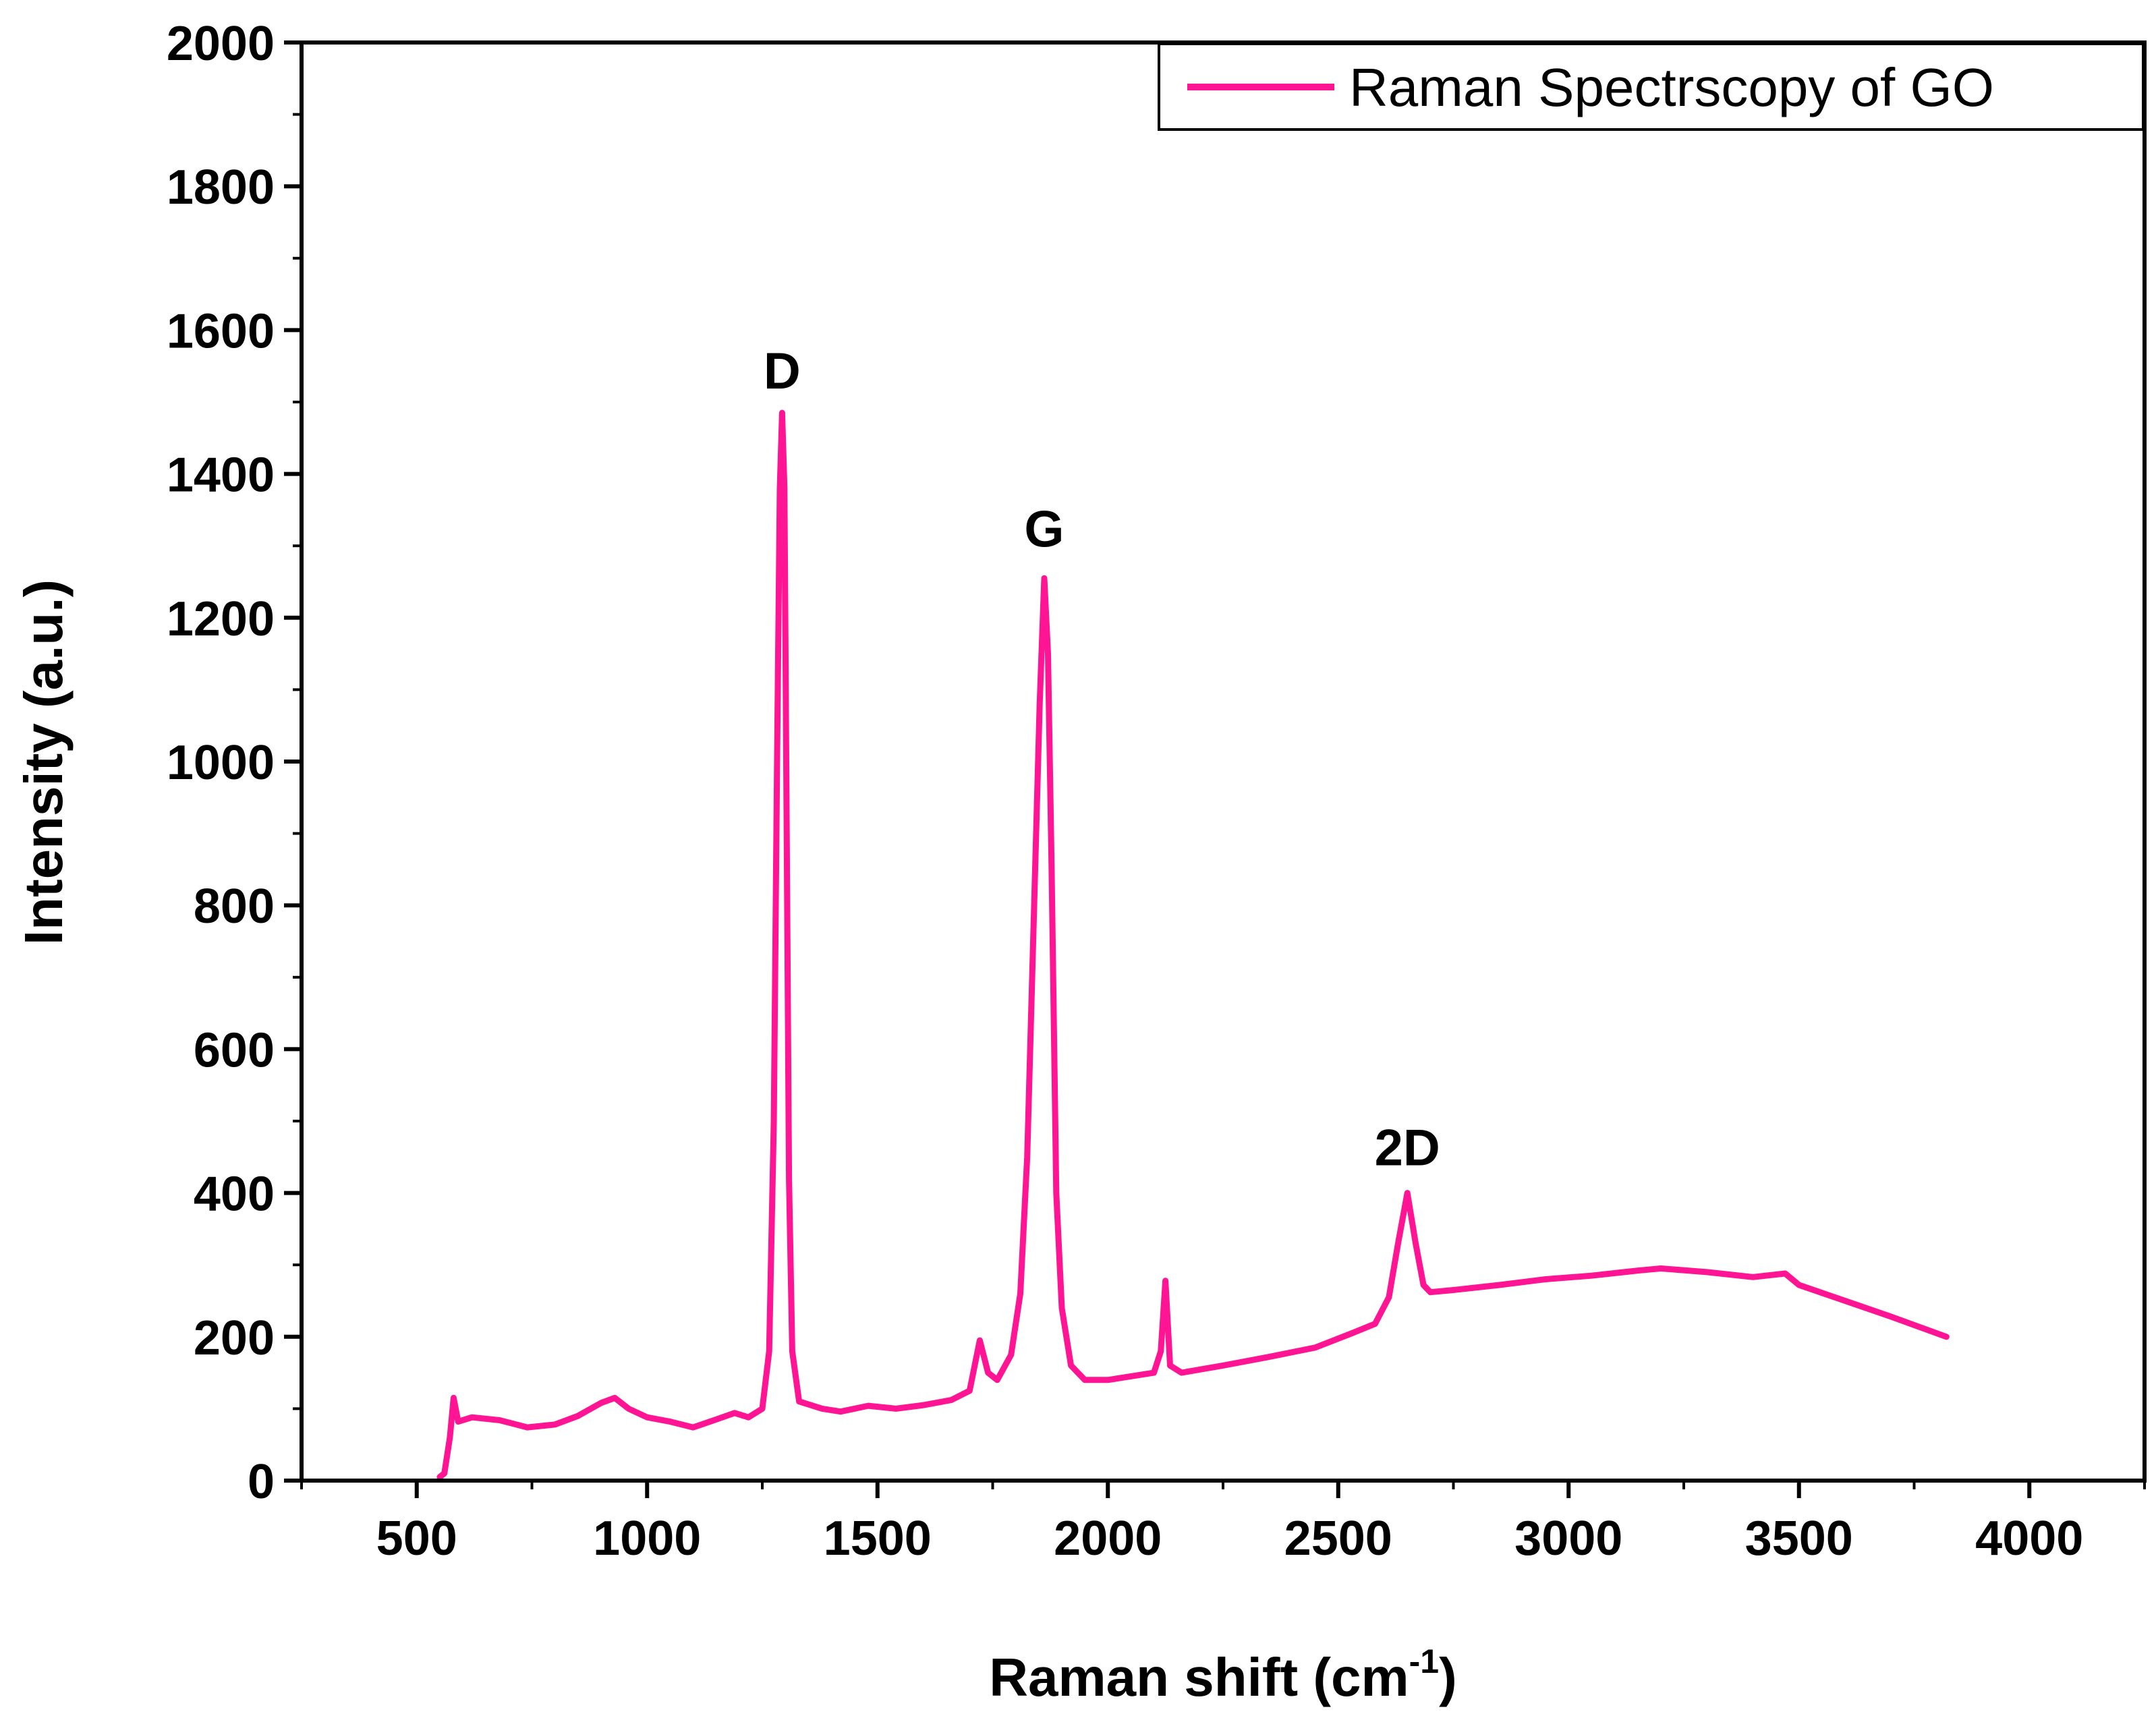  Describe the element at coordinates (647, 1539) in the screenshot. I see `x-tick-label: 1000` at that location.